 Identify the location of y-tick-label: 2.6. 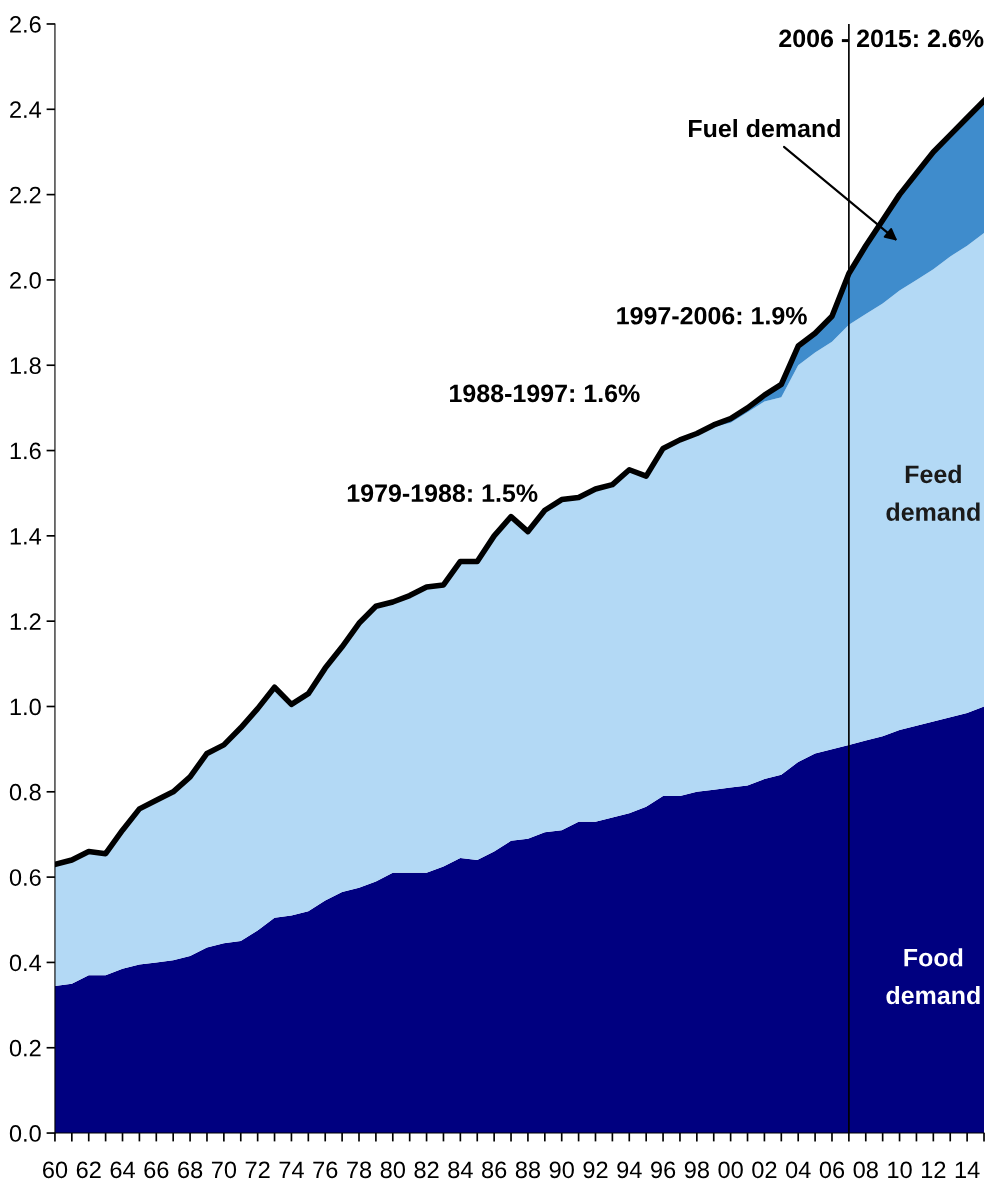
(25, 24).